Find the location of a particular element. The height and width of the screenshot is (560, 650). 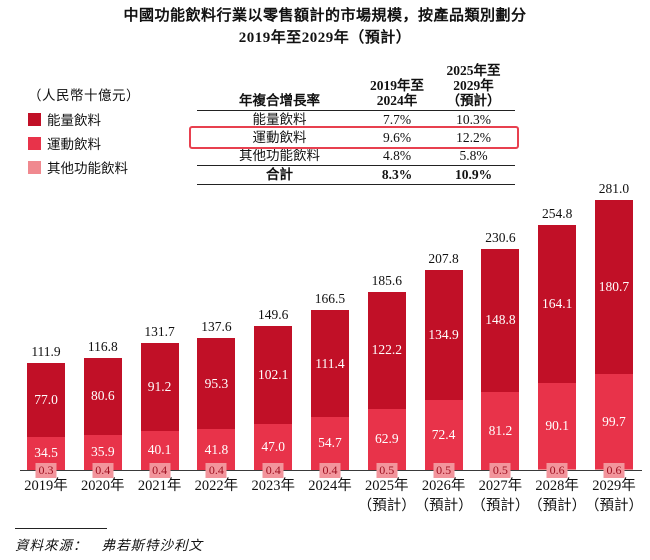

bar-value-label: 41.8 is located at coordinates (216, 449).